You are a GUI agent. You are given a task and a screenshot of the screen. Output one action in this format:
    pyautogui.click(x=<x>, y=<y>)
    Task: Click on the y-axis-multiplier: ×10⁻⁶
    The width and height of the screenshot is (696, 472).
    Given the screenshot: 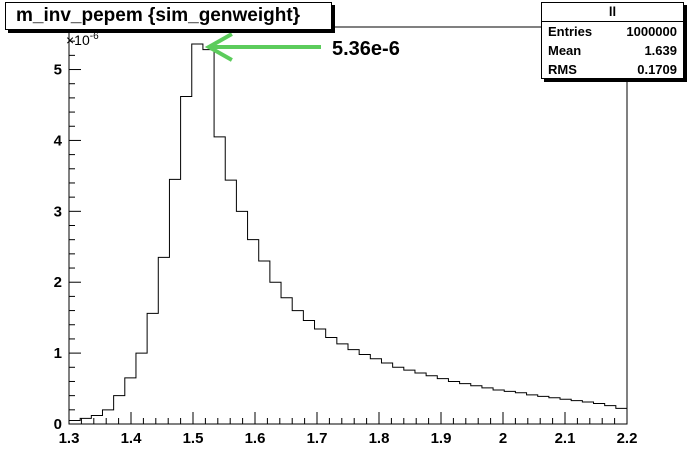 What is the action you would take?
    pyautogui.click(x=82, y=39)
    